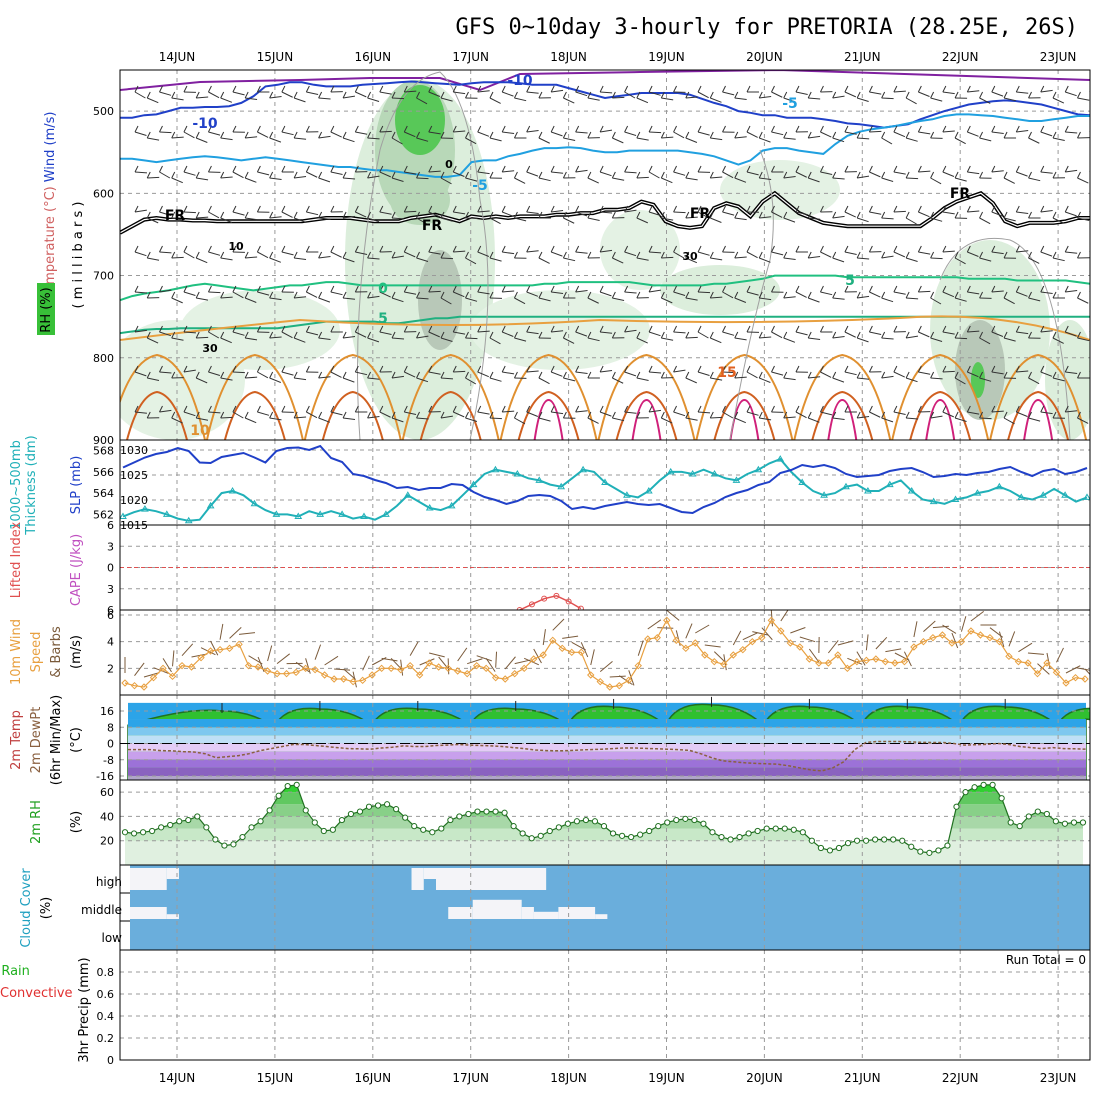  I want to click on li-line, so click(550, 602).